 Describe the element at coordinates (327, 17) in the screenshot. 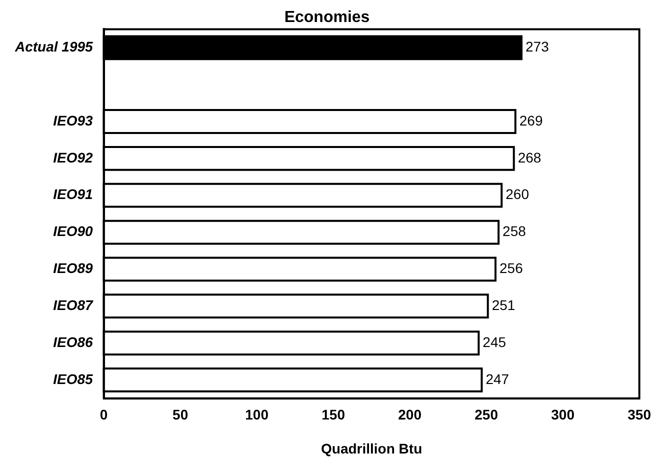

I see `chart-title: Economies` at that location.